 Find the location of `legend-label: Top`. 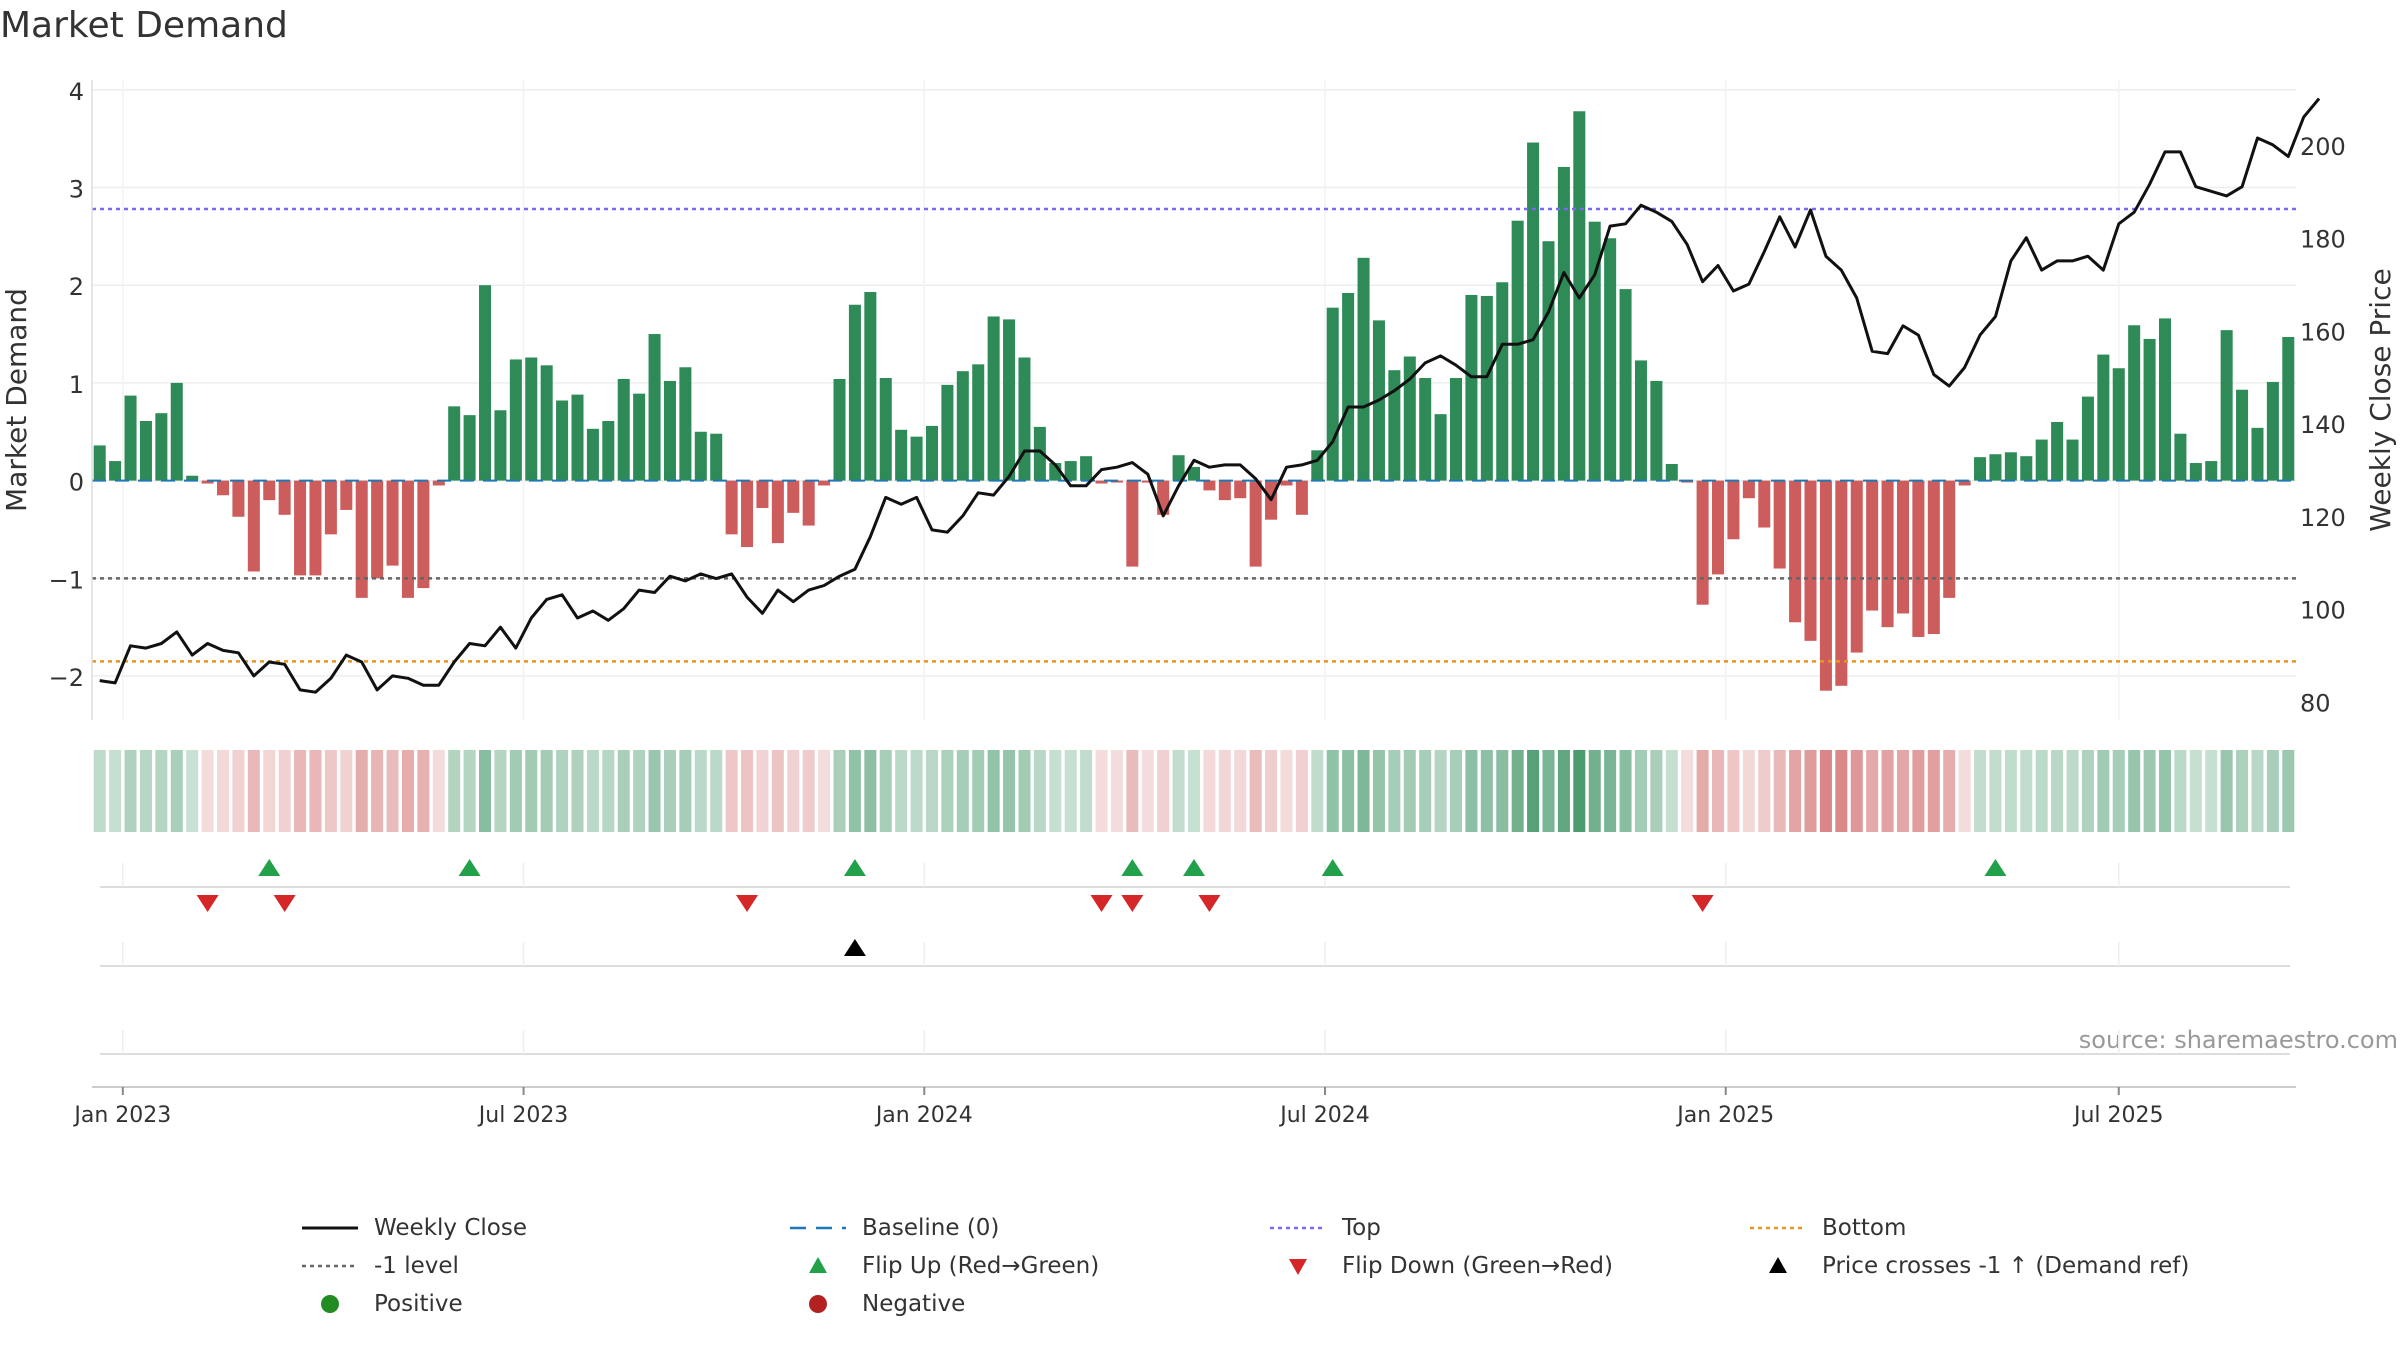

legend-label: Top is located at coordinates (1361, 1228).